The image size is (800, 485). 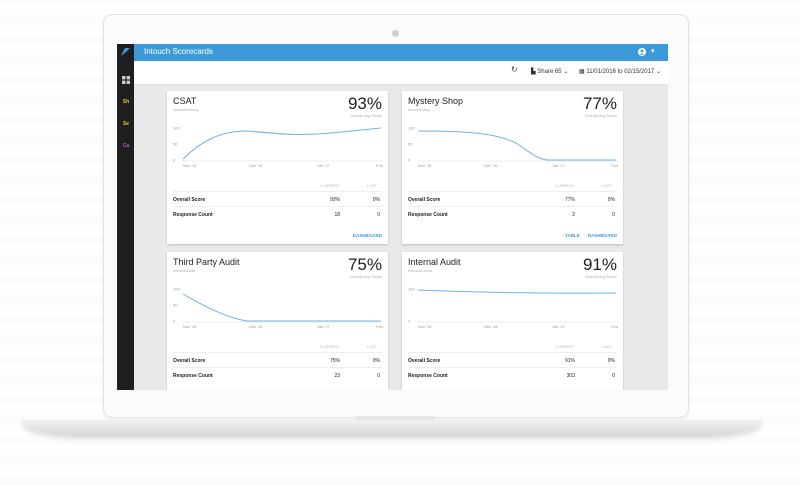 I want to click on card-percent: 93%, so click(x=364, y=103).